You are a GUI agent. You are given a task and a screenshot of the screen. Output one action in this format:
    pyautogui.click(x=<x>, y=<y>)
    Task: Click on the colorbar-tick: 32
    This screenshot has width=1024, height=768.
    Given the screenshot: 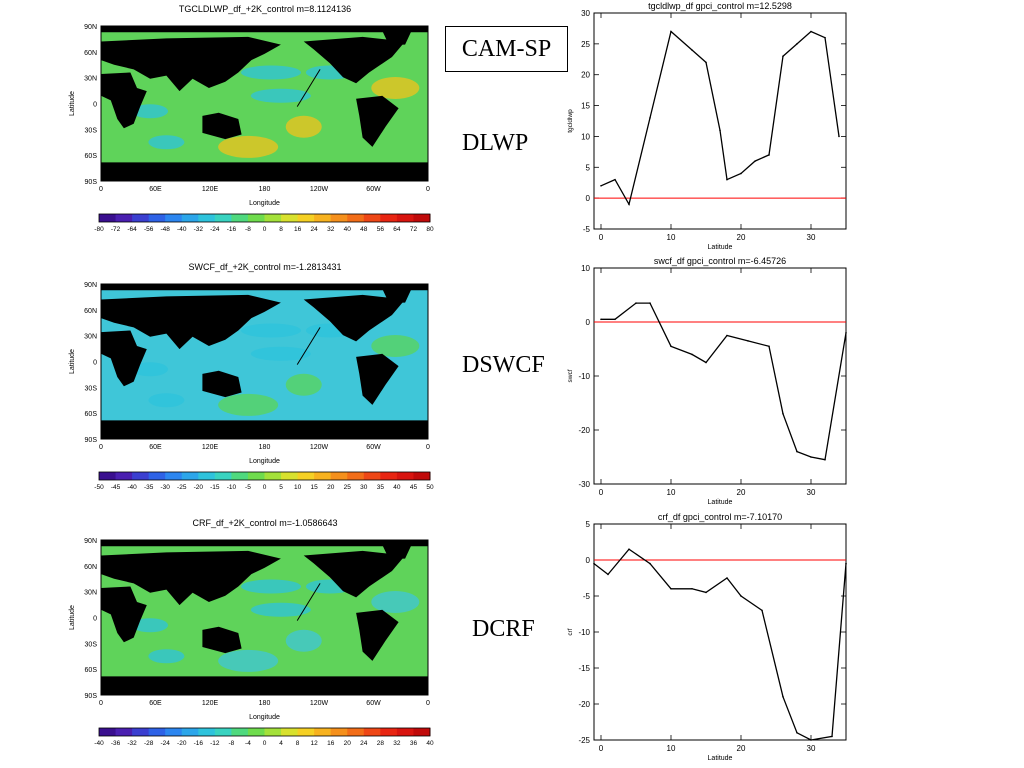 What is the action you would take?
    pyautogui.click(x=397, y=743)
    